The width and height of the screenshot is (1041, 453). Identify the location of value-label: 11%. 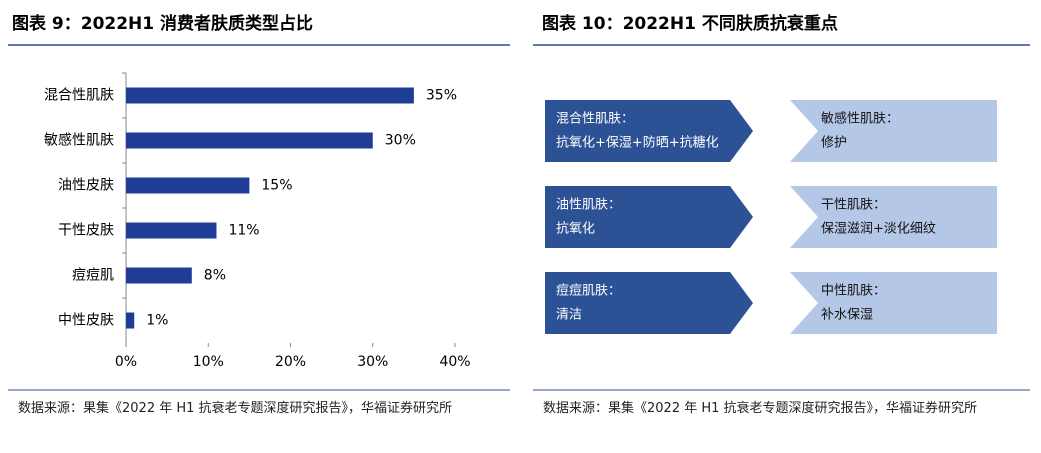
(243, 231).